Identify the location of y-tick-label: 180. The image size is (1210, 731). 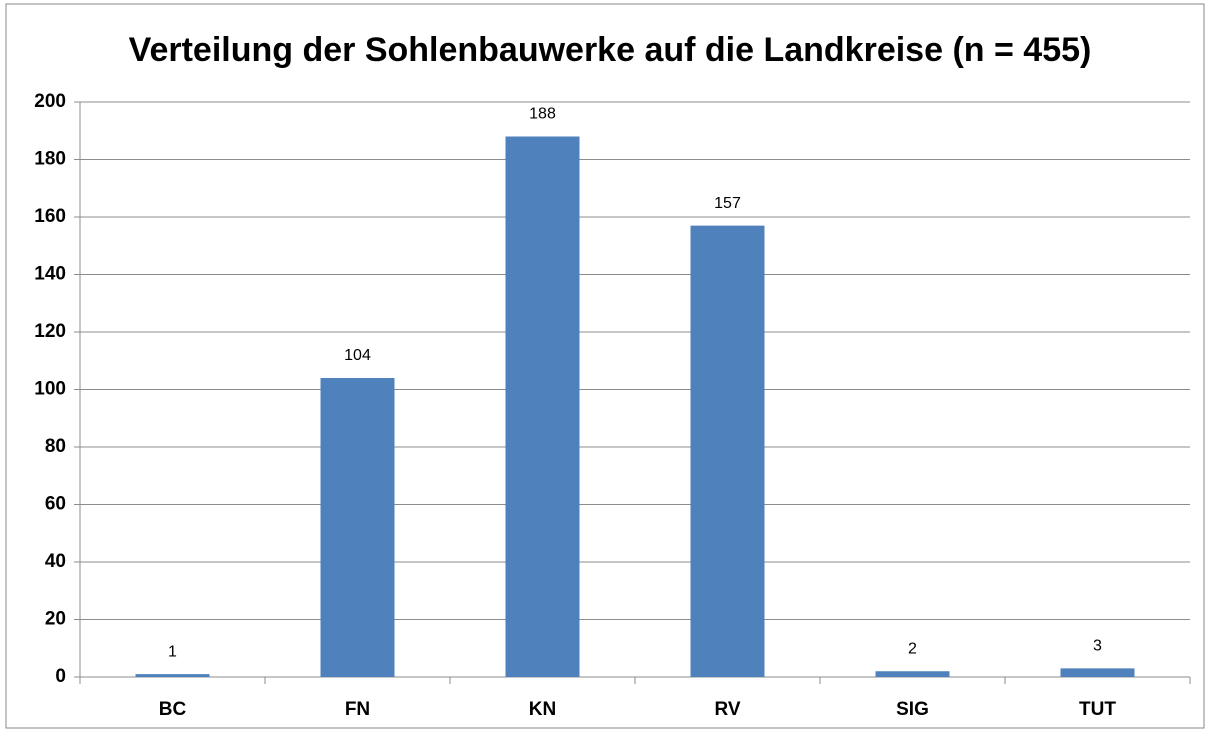
(50, 159).